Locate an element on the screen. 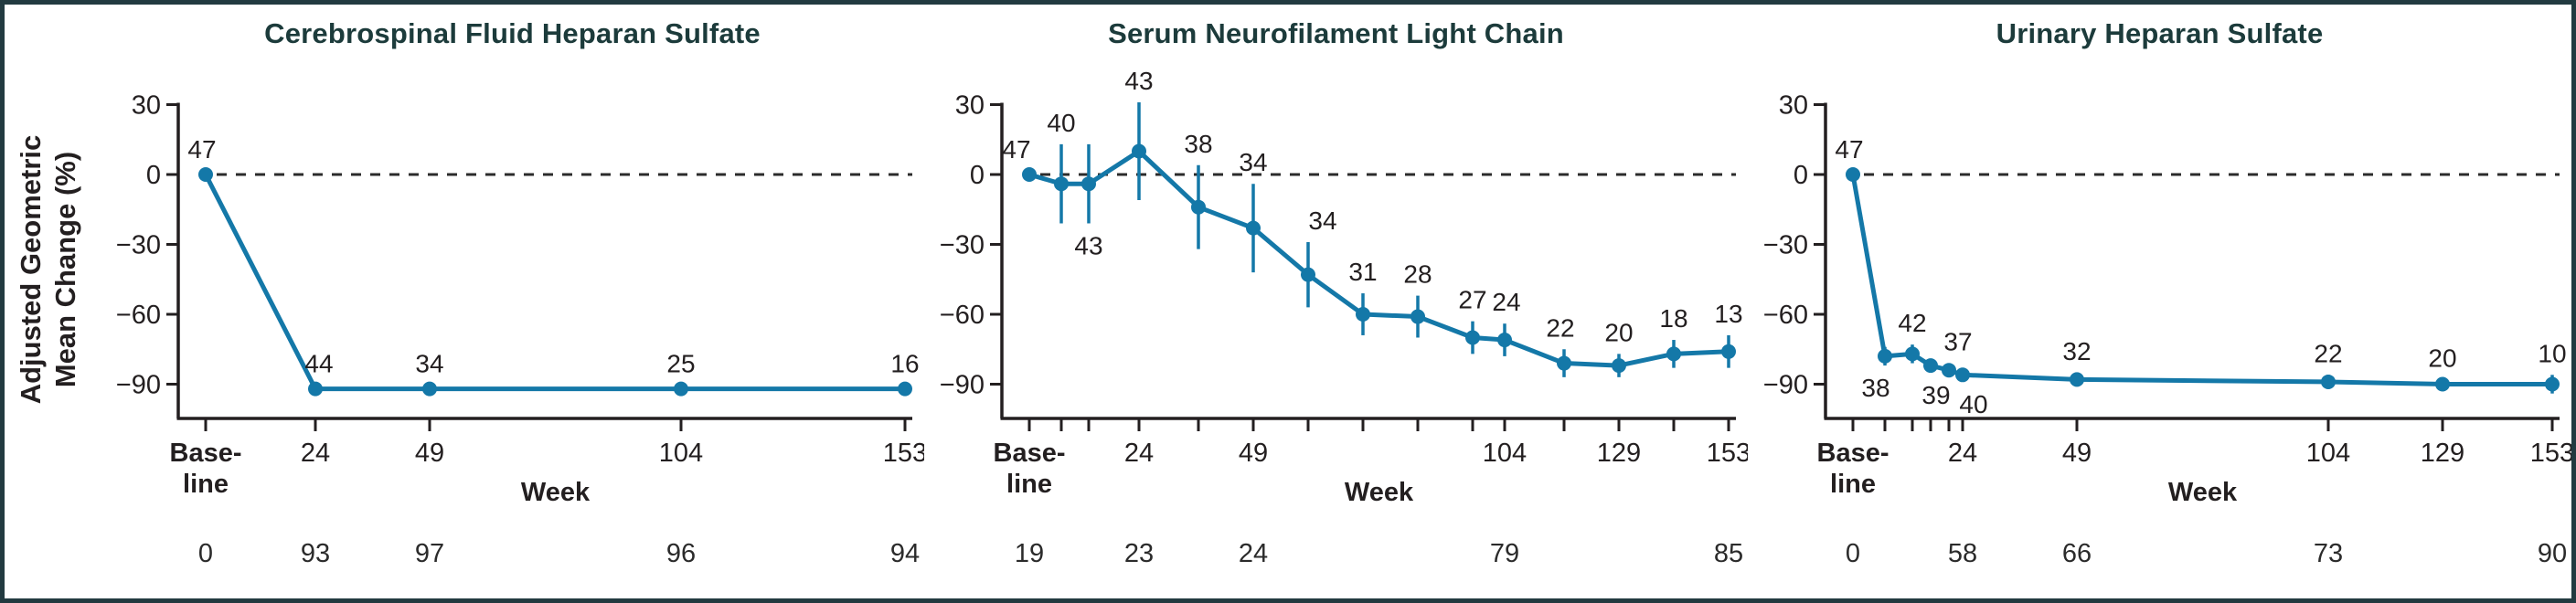 Image resolution: width=2576 pixels, height=603 pixels. sample-size-label: 28 is located at coordinates (1417, 274).